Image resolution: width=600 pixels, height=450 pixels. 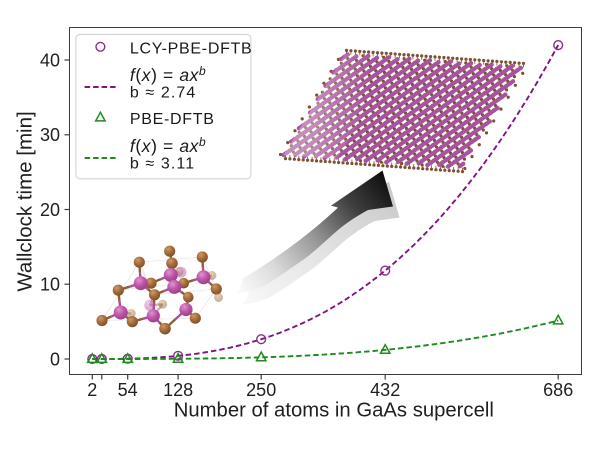 I want to click on svg-text: 432, so click(x=385, y=390).